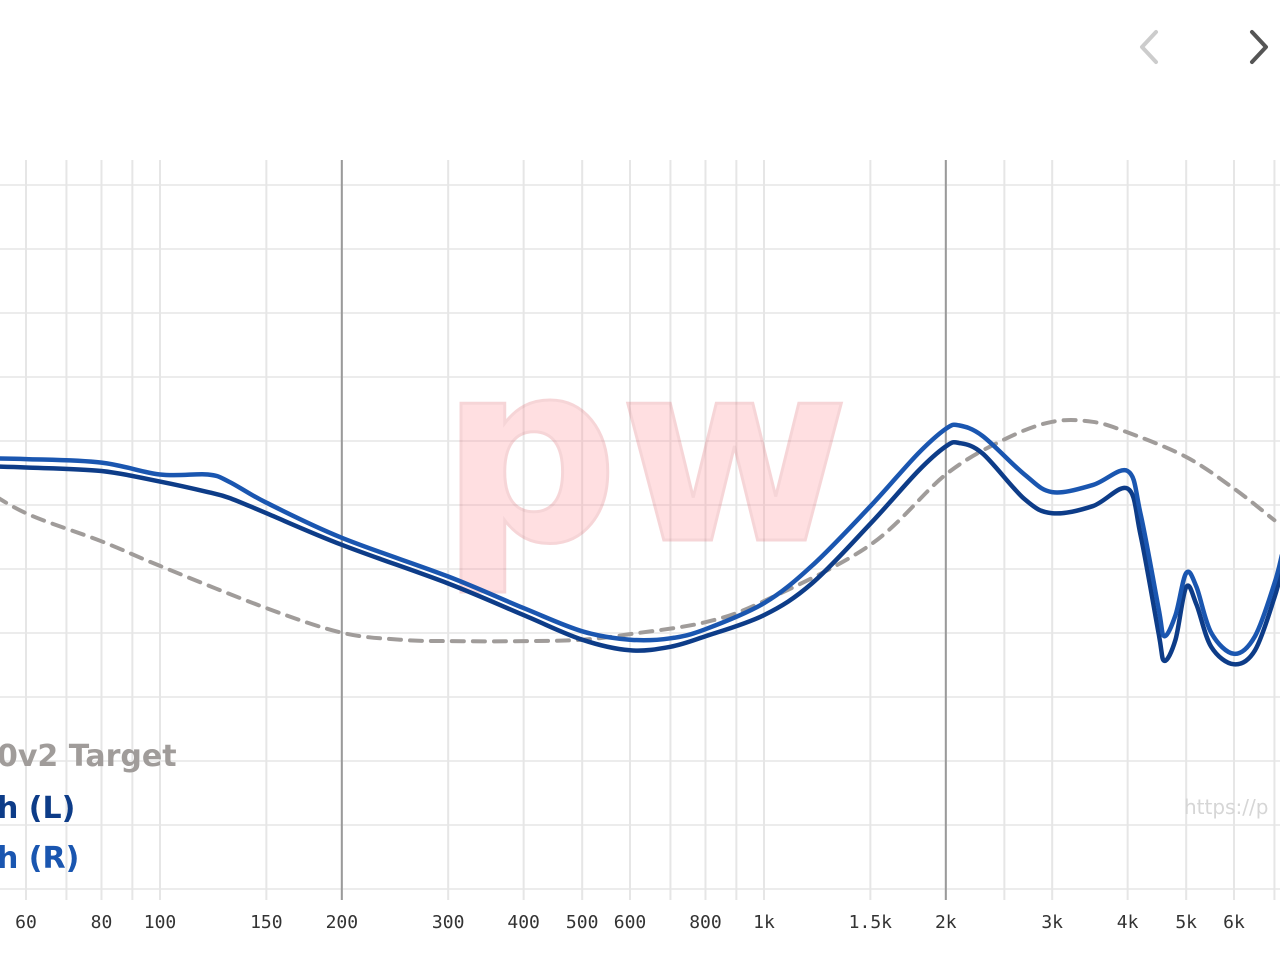  Describe the element at coordinates (102, 922) in the screenshot. I see `x-tick-label: 80` at that location.